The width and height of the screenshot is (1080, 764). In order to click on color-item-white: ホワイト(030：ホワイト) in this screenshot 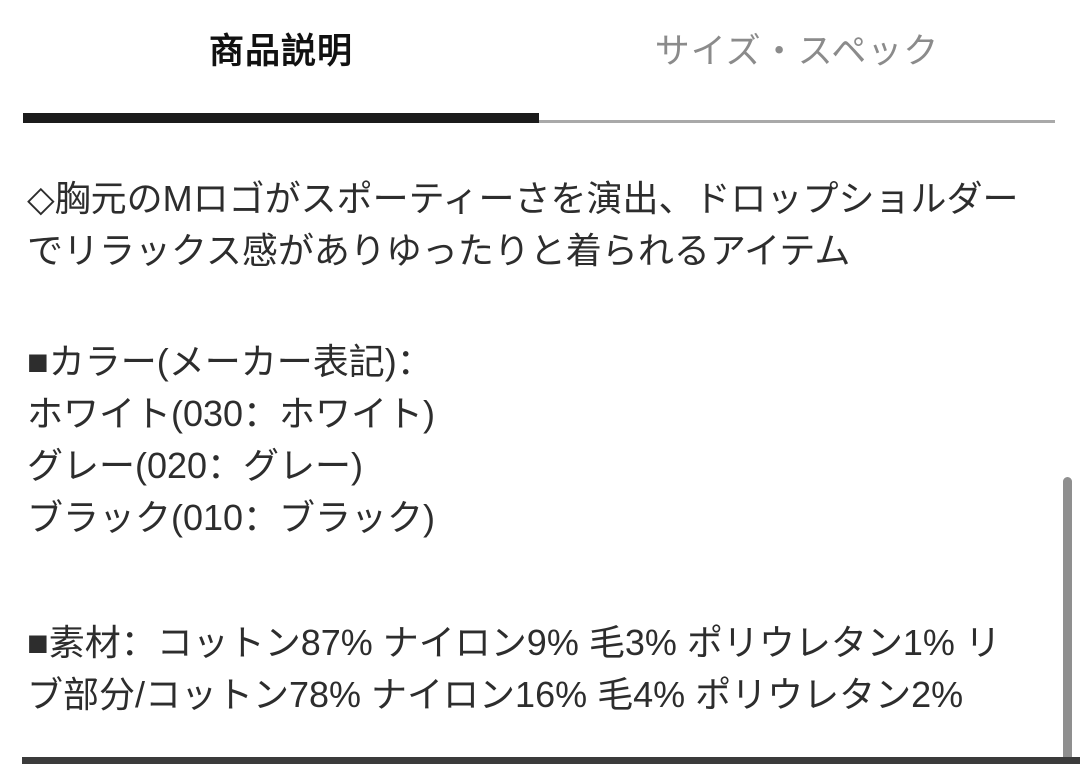, I will do `click(231, 413)`.